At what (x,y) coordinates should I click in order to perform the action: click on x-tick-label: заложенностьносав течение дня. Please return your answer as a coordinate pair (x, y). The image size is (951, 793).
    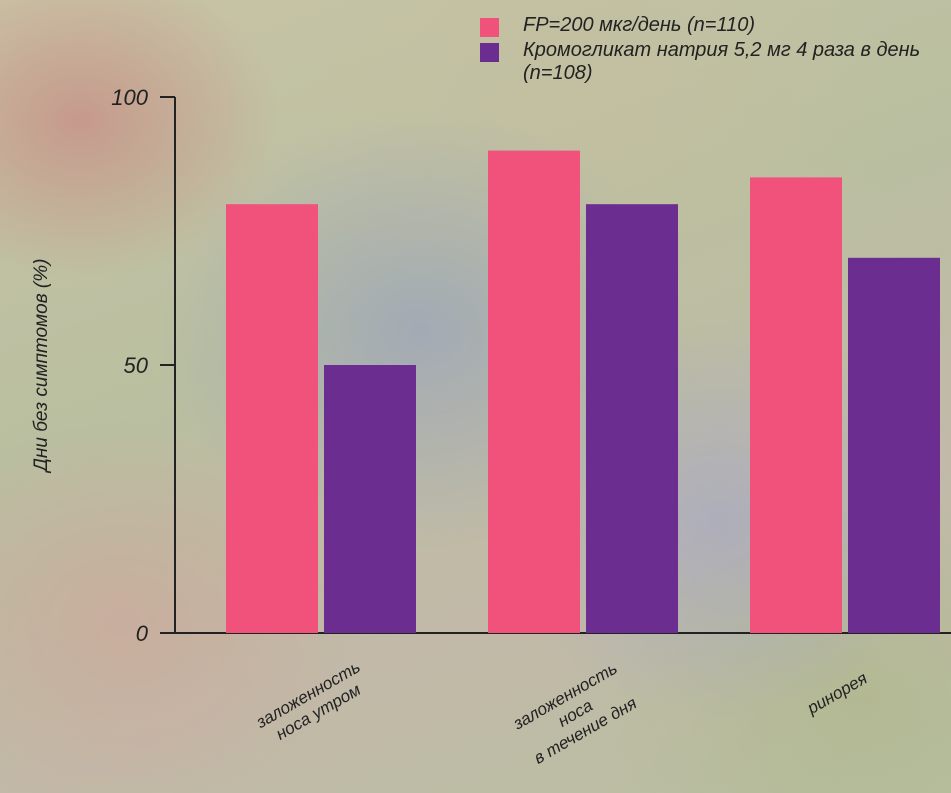
    Looking at the image, I should click on (574, 714).